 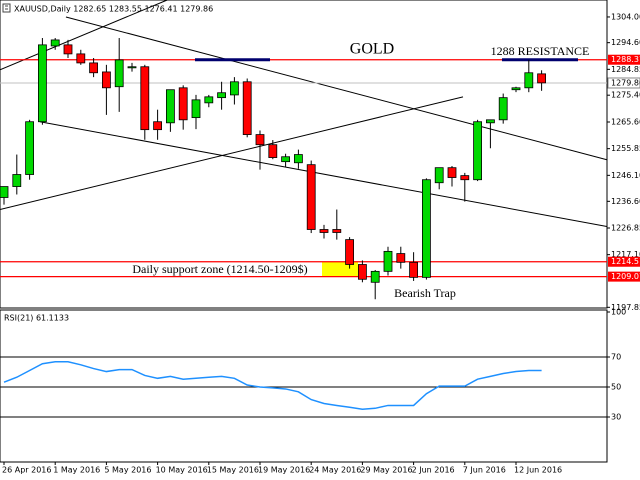 What do you see at coordinates (625, 227) in the screenshot?
I see `y-tick-label: 1226.85` at bounding box center [625, 227].